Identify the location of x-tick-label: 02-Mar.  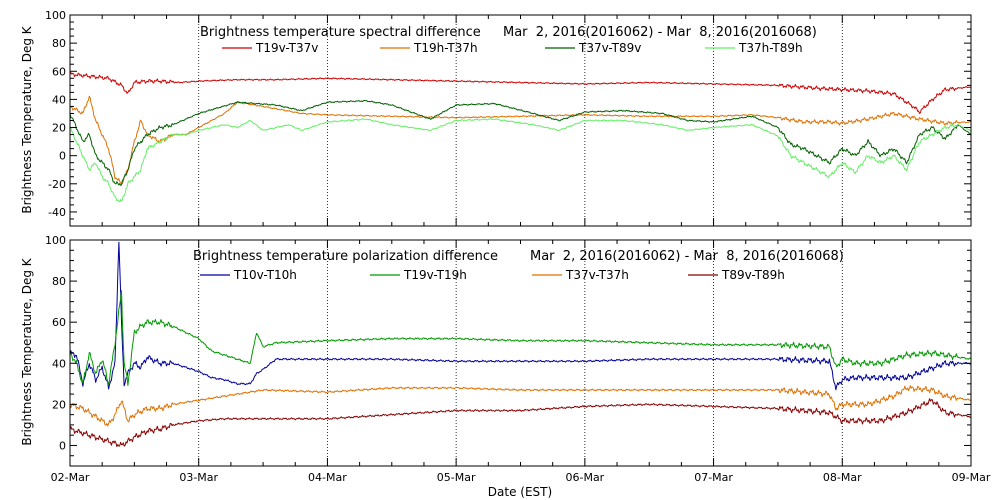
(70, 477).